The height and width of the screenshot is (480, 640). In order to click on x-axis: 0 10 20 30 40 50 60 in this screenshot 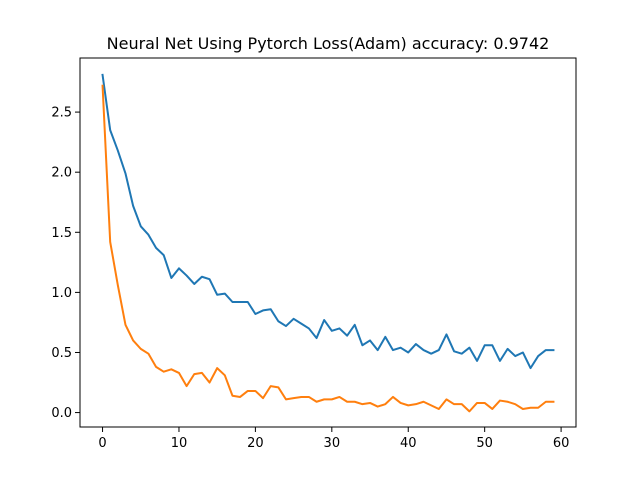, I will do `click(333, 439)`.